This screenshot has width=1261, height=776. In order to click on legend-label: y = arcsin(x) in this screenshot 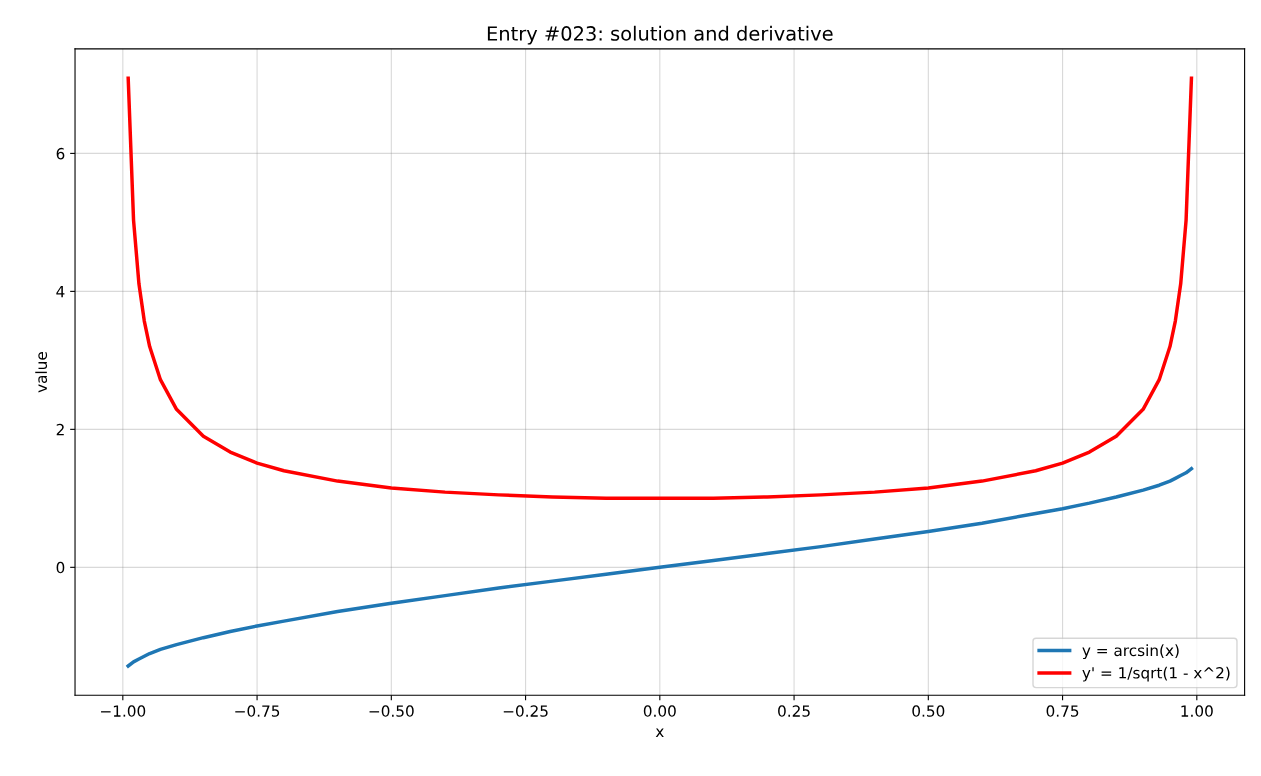, I will do `click(1130, 652)`.